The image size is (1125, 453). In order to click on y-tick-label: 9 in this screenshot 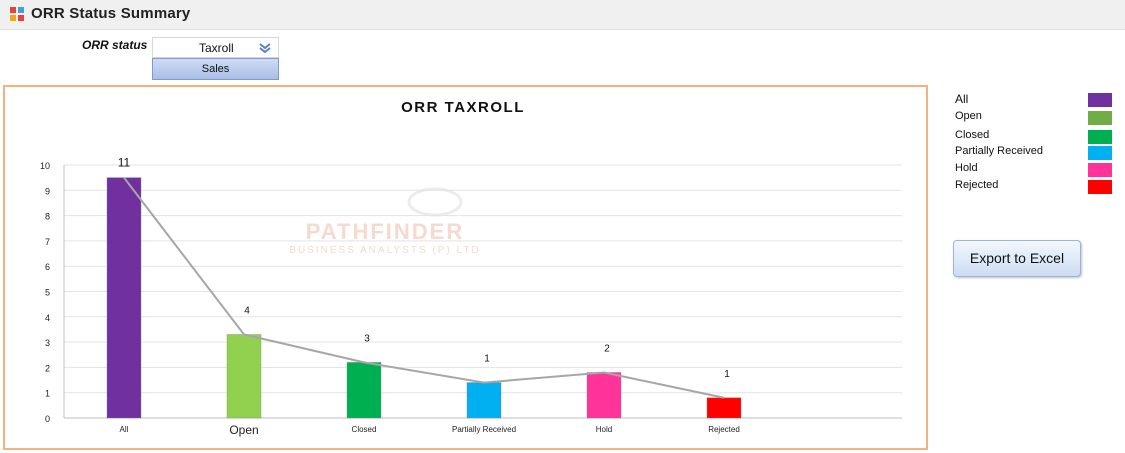, I will do `click(47, 191)`.